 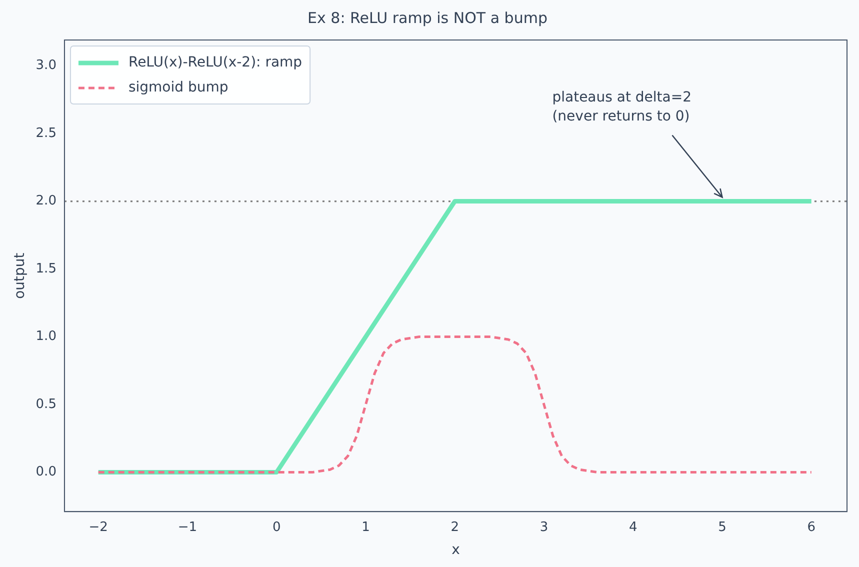 What do you see at coordinates (456, 550) in the screenshot?
I see `x-axis-title: x` at bounding box center [456, 550].